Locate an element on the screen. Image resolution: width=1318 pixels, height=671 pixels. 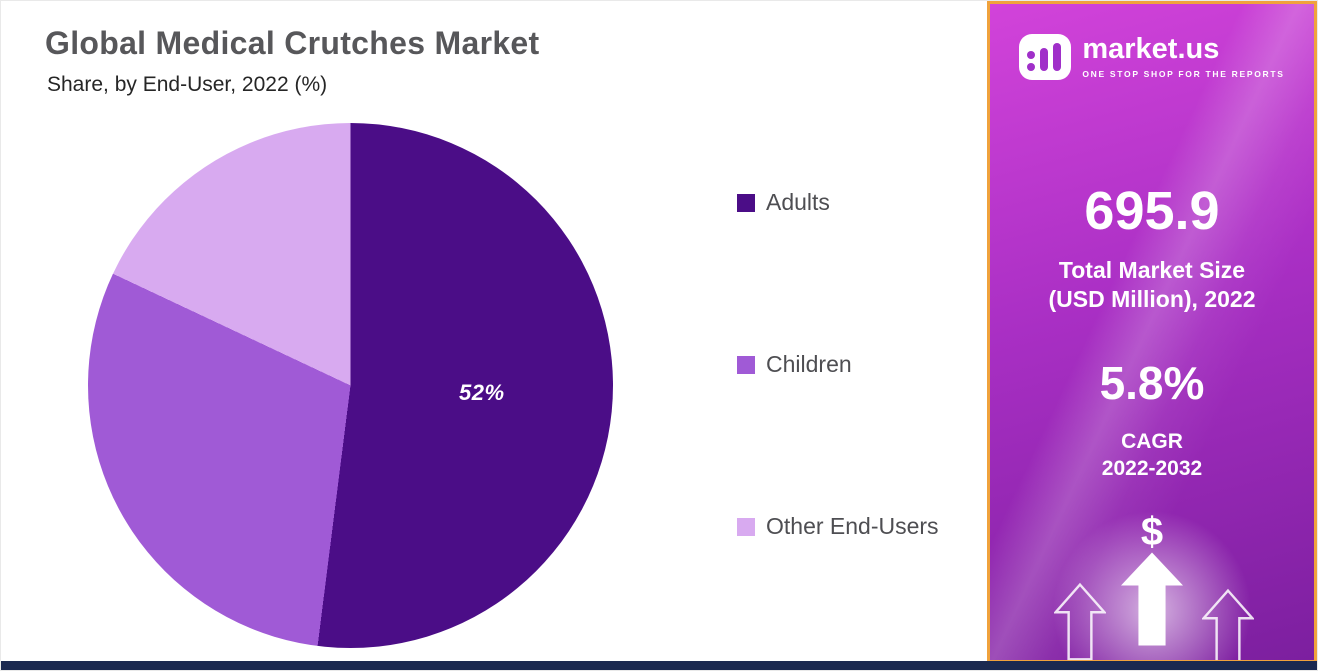
brand-tagline: ONE STOP SHOP FOR THE REPORTS is located at coordinates (1183, 74).